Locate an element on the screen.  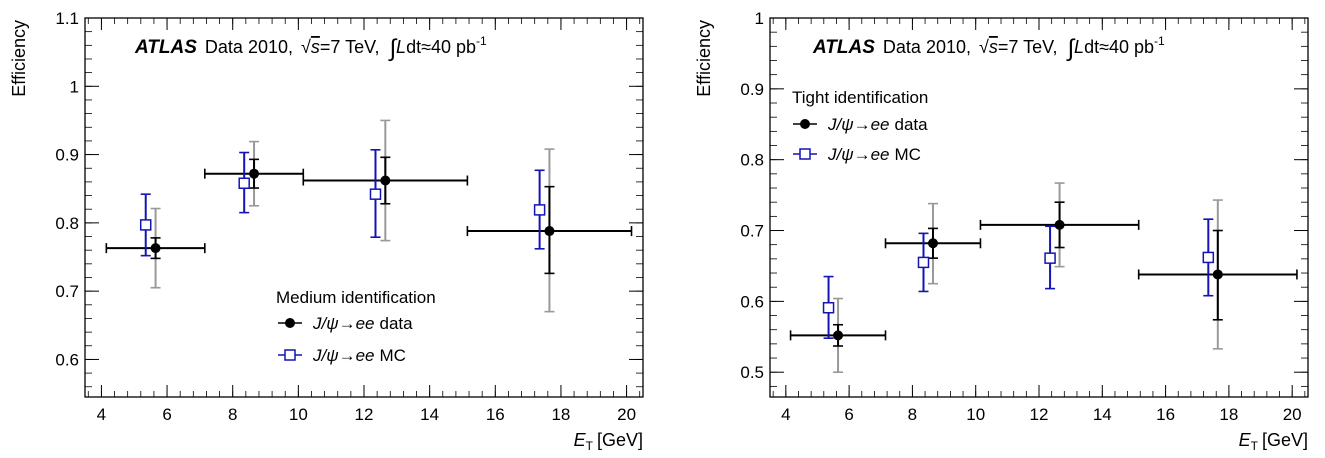
y-tick-label: 0.5 is located at coordinates (752, 372).